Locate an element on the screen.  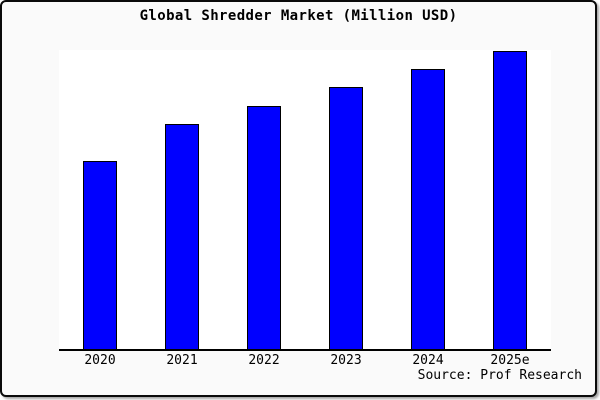
x-tick-label-2022: 2022 is located at coordinates (264, 360).